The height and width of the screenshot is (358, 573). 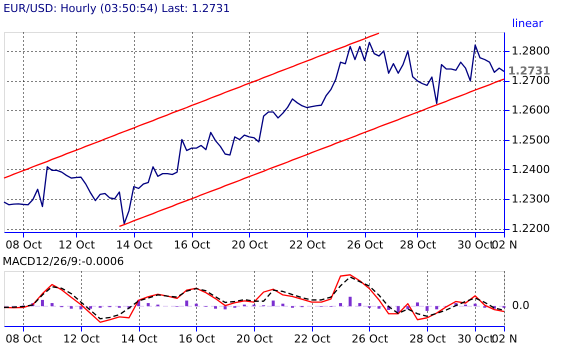 What do you see at coordinates (63, 261) in the screenshot?
I see `chart-title: MACD12/26/9:-0.0006` at bounding box center [63, 261].